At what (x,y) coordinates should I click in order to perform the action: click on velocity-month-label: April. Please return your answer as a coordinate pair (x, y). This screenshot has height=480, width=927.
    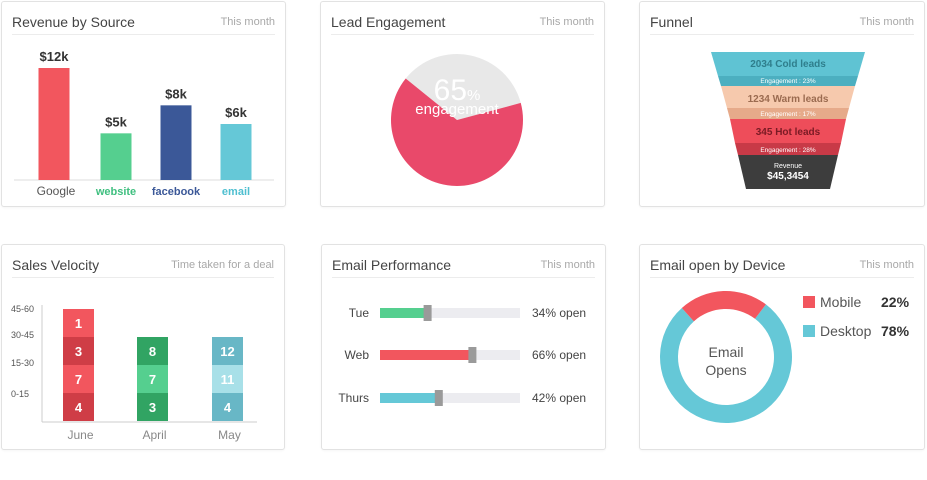
    Looking at the image, I should click on (154, 435).